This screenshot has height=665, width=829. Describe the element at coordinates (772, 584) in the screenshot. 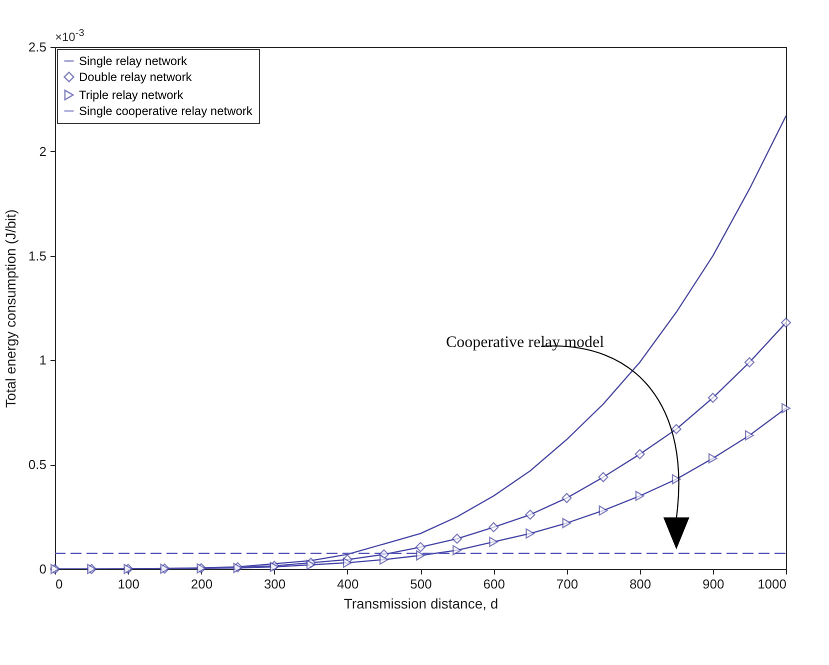

I see `x-tick-label: 1000` at that location.